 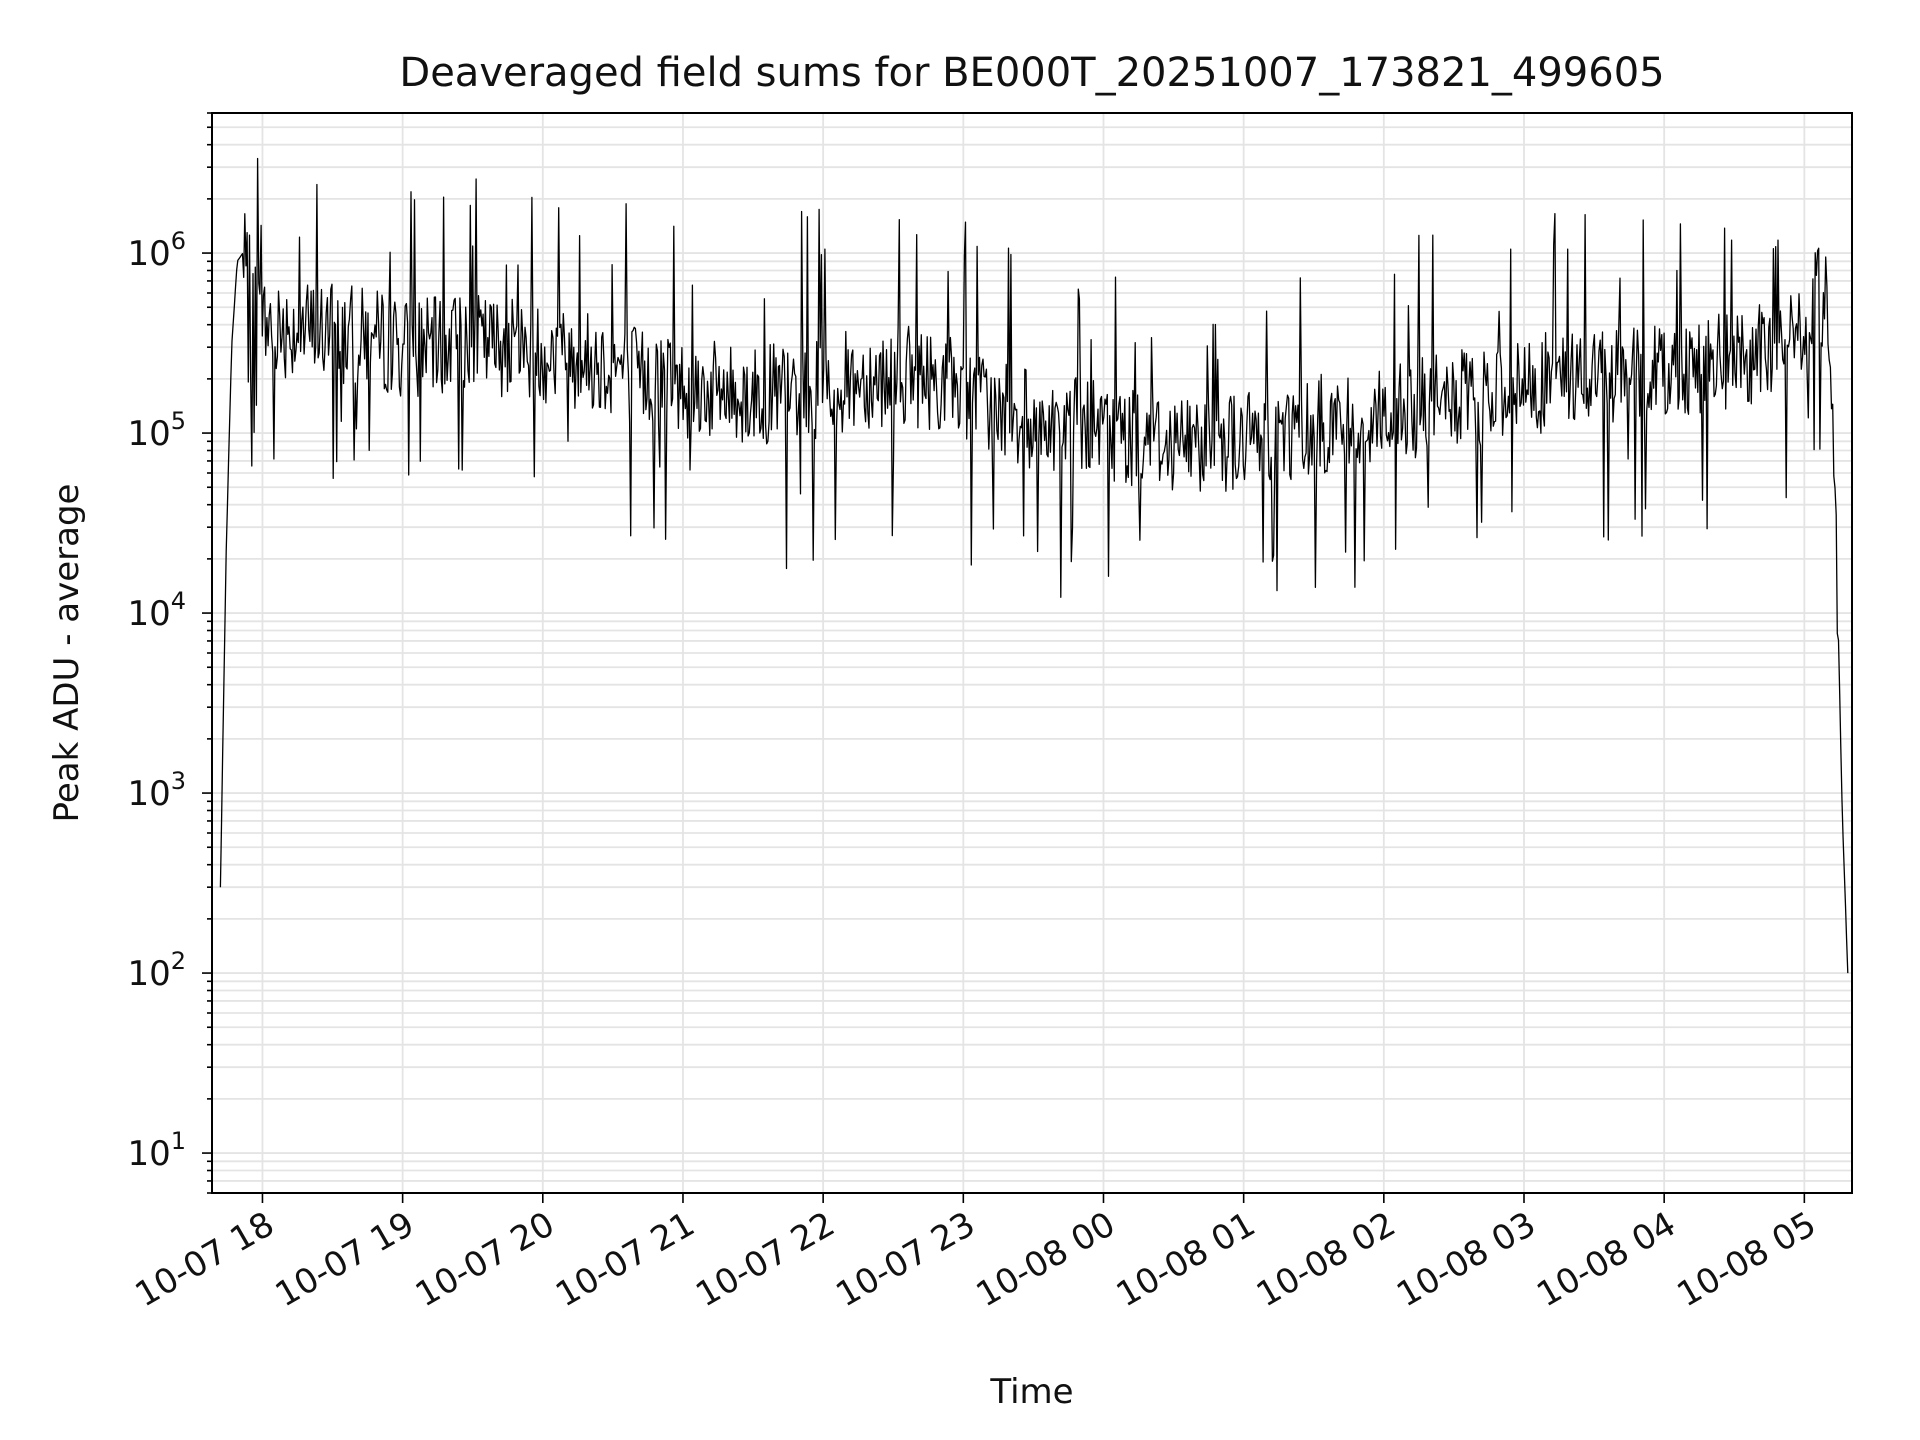 I want to click on y-tick-label: 10⁴, so click(x=156, y=610).